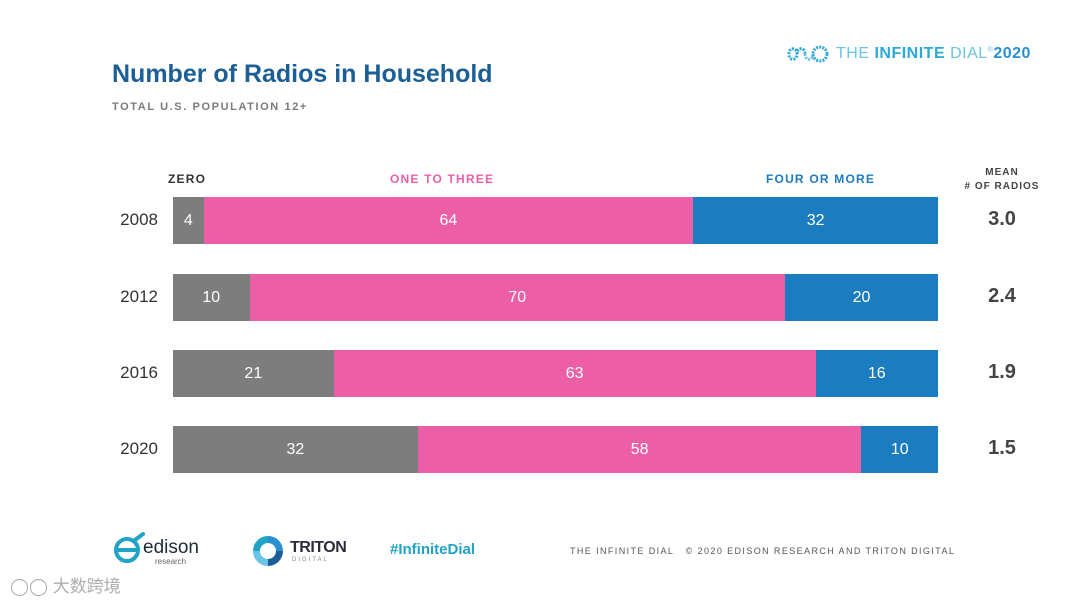  What do you see at coordinates (302, 74) in the screenshot?
I see `chart-title: Number of Radios in Household` at bounding box center [302, 74].